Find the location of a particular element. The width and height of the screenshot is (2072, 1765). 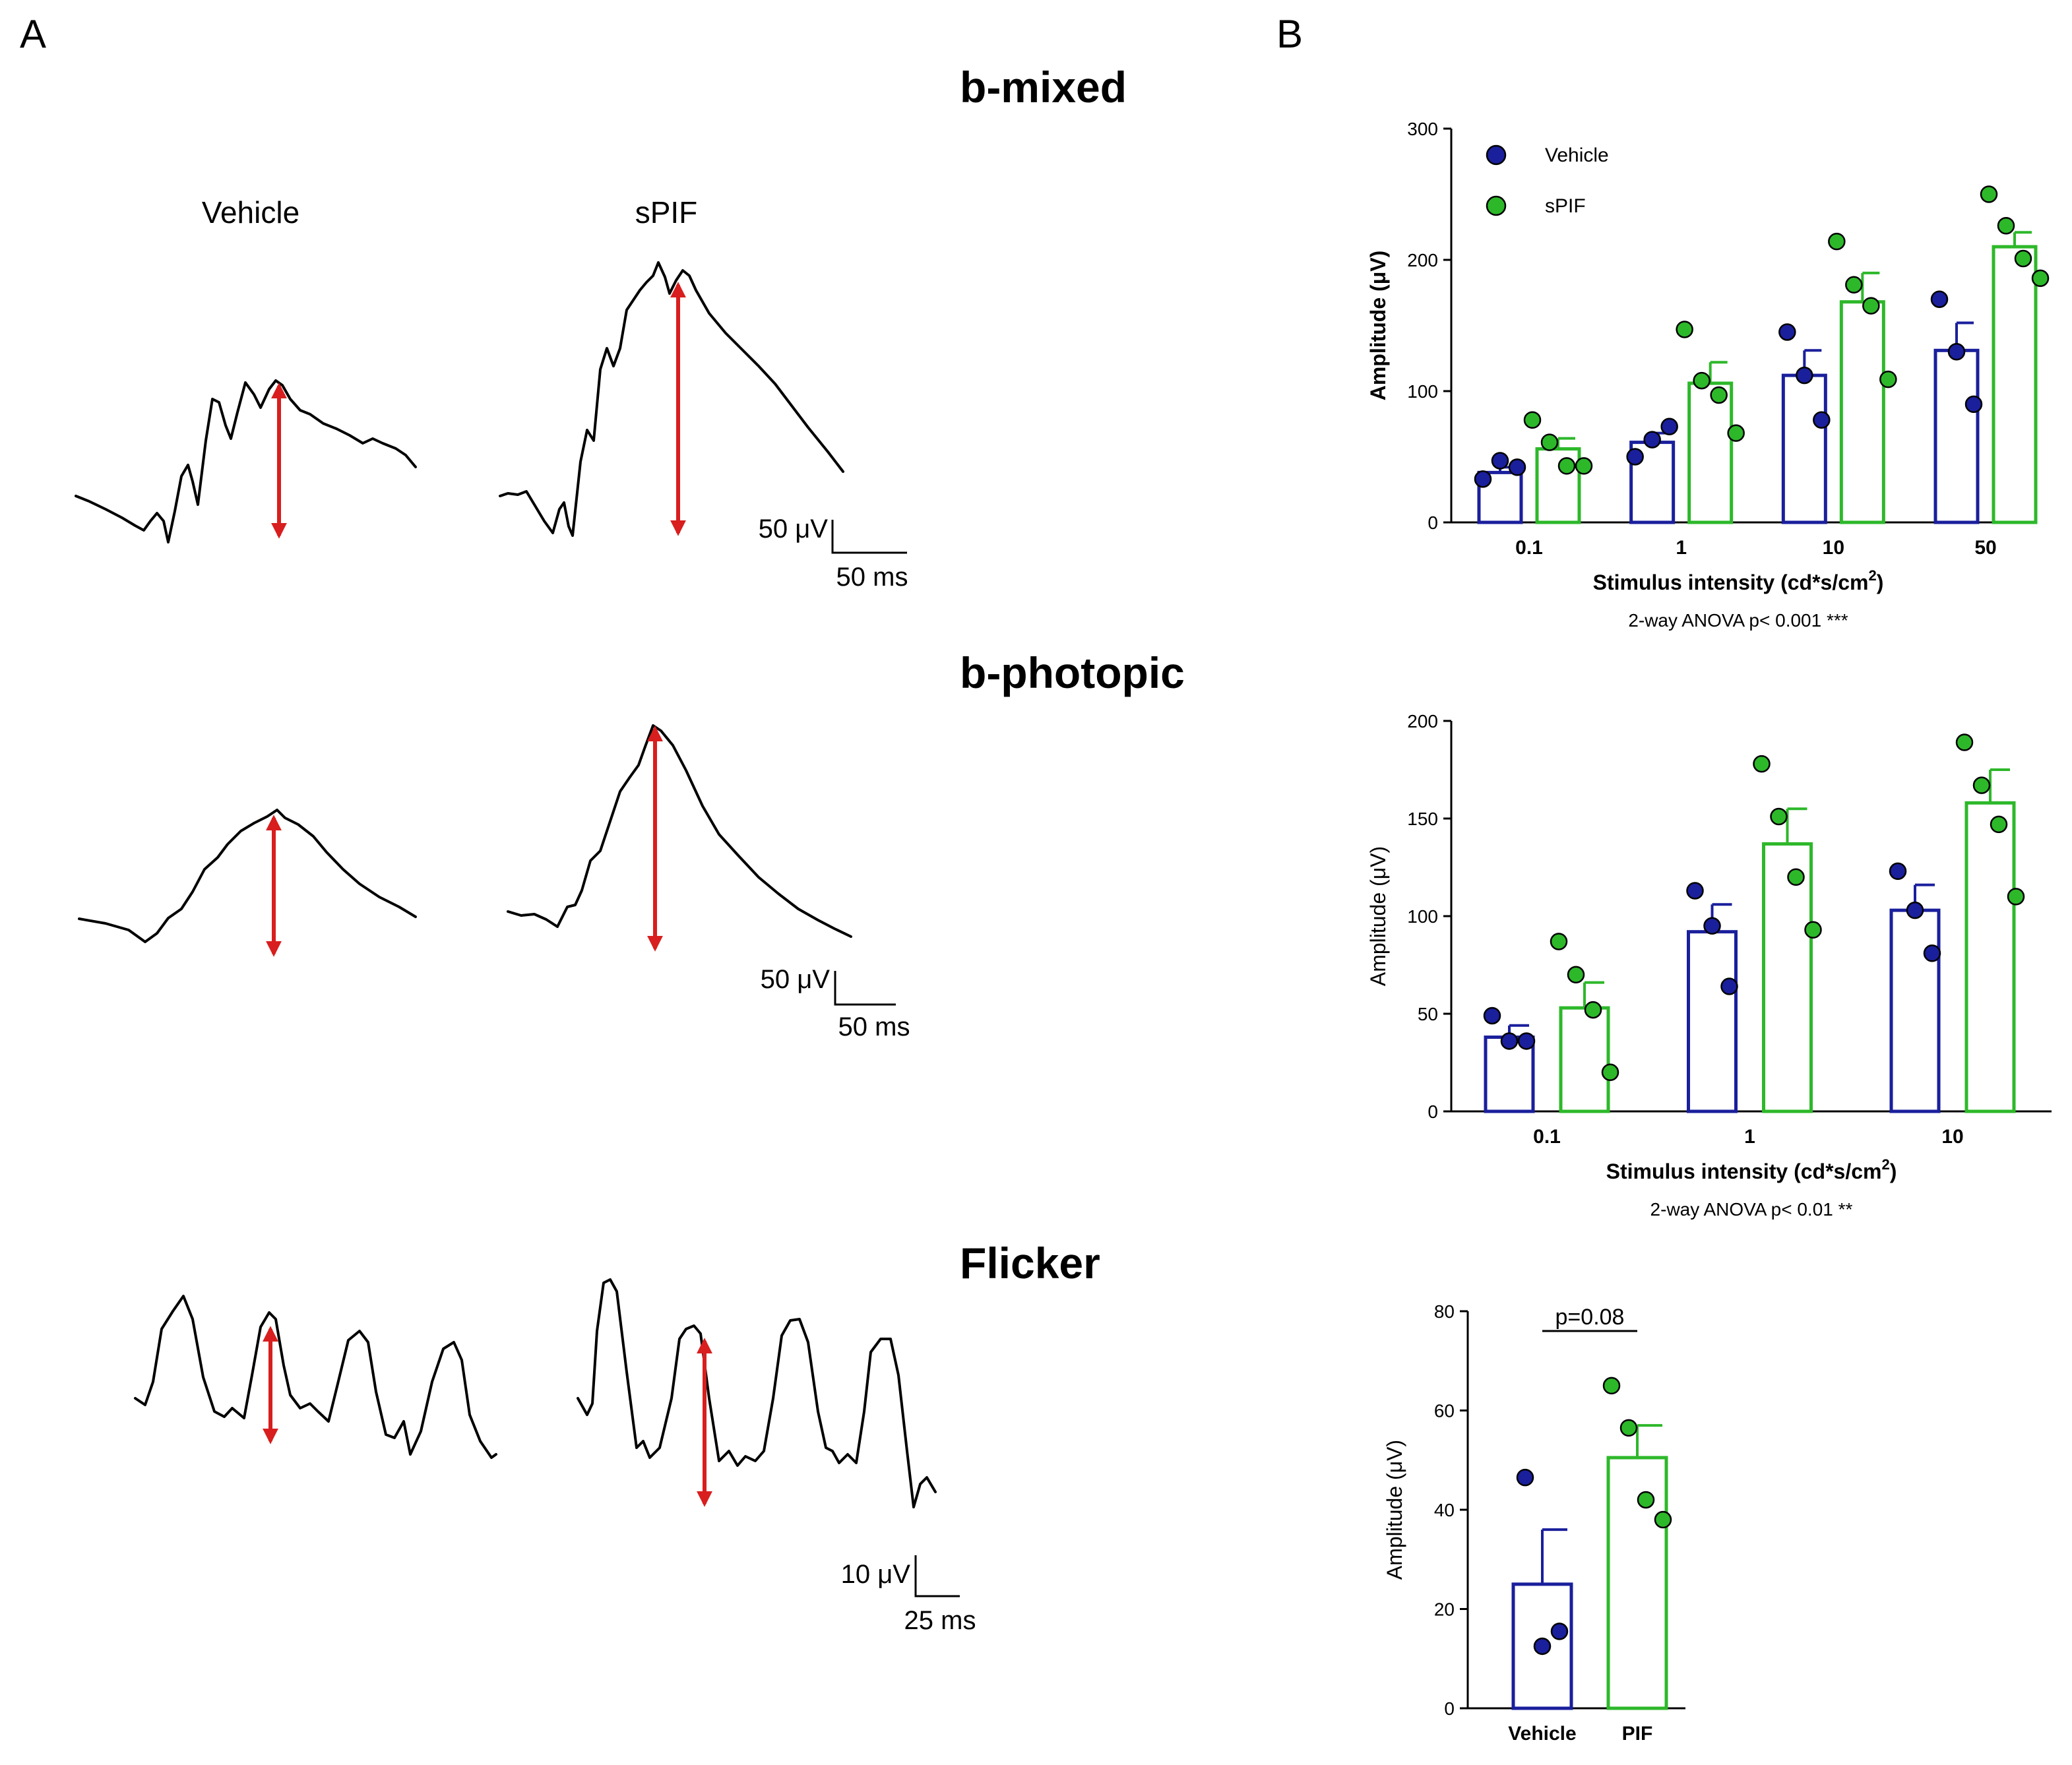

y-tick-label: 60 is located at coordinates (1444, 1411).